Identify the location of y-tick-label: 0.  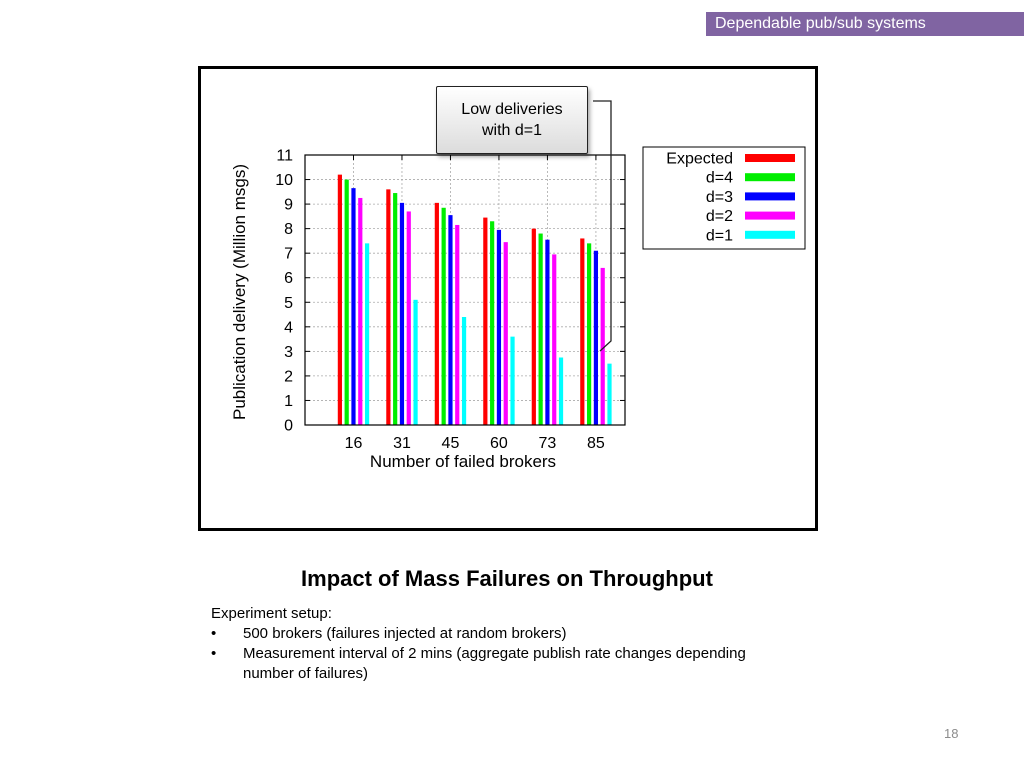
(288, 426).